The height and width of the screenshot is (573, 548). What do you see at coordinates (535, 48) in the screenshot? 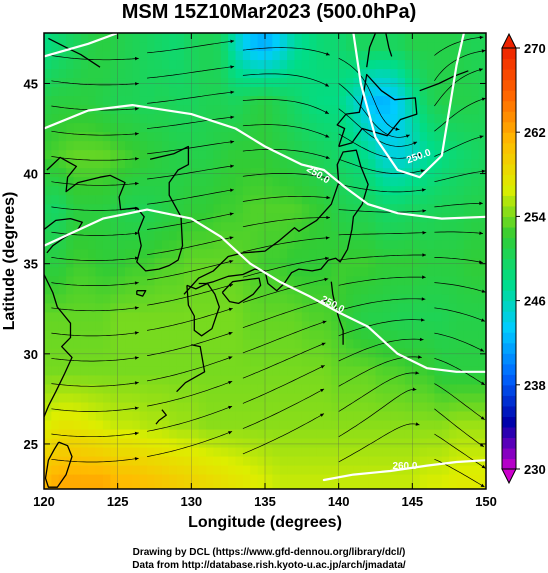
I see `colorbar-tick-label: 270` at bounding box center [535, 48].